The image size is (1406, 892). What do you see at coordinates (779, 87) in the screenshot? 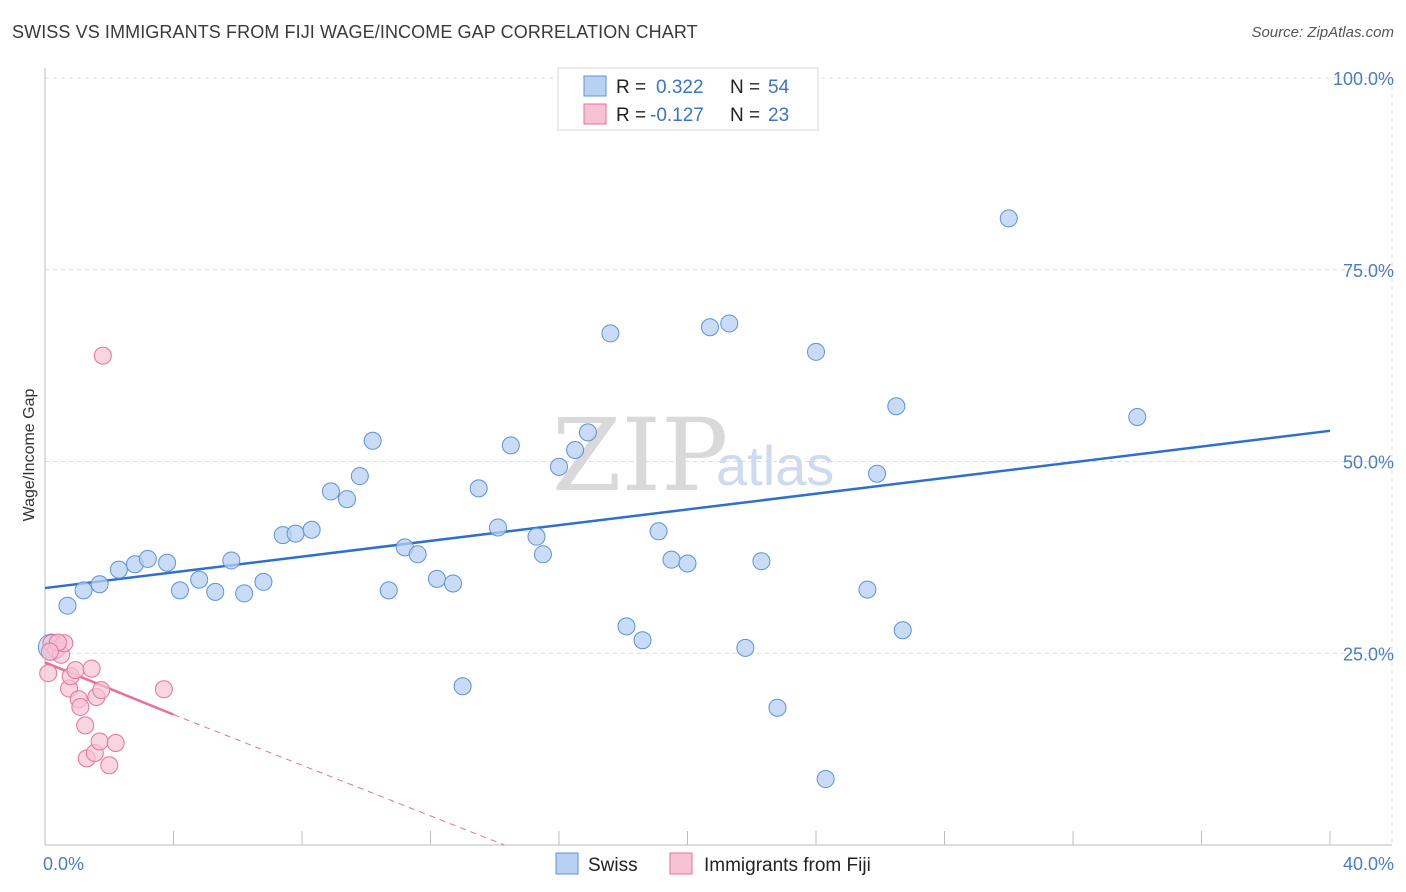
I see `legend-n-value-1: 54` at bounding box center [779, 87].